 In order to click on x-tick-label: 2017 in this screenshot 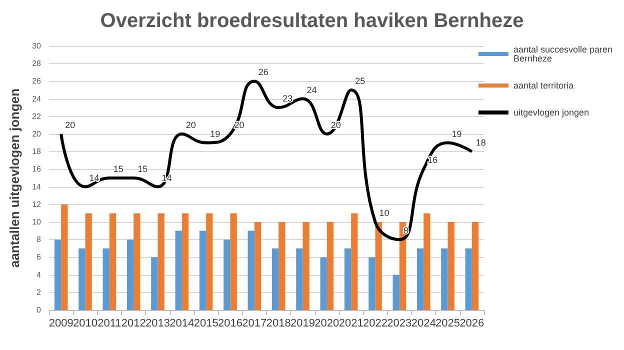, I will do `click(254, 324)`.